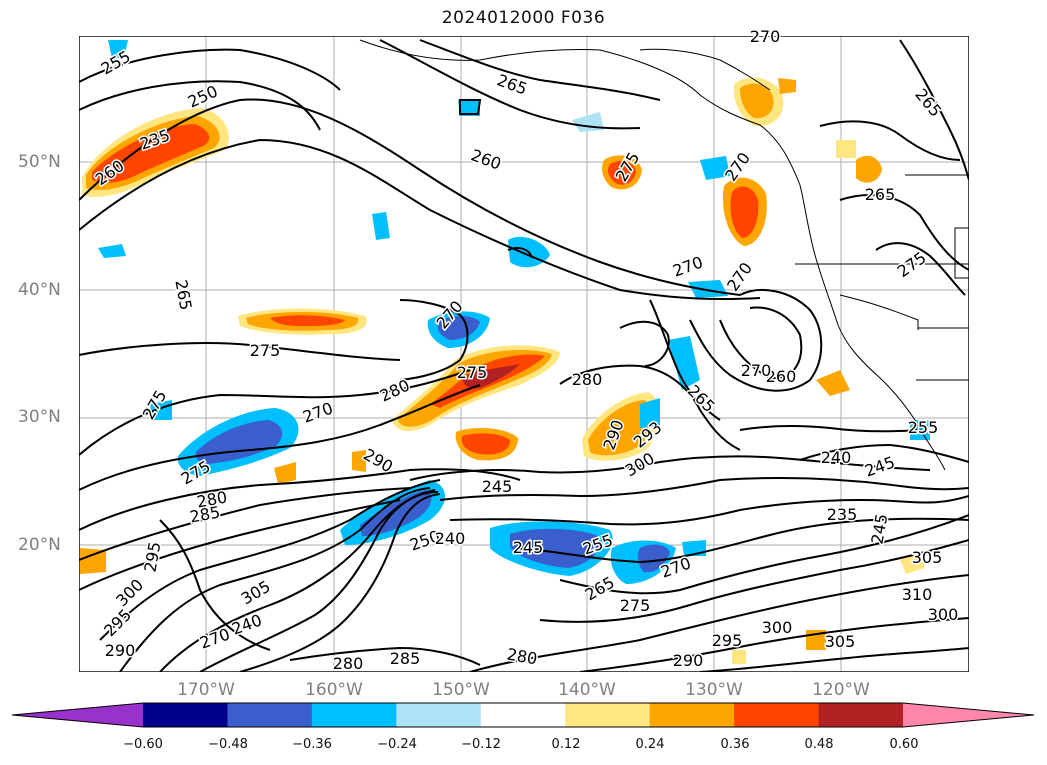  What do you see at coordinates (566, 744) in the screenshot?
I see `colorbar-tick: 0.12` at bounding box center [566, 744].